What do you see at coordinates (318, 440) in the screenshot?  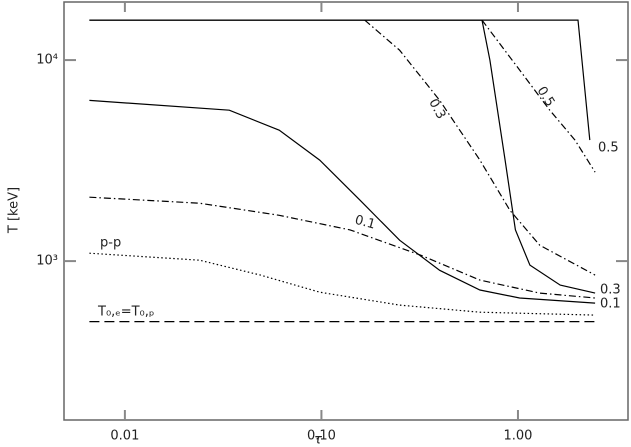 I see `x-axis-label: τ` at bounding box center [318, 440].